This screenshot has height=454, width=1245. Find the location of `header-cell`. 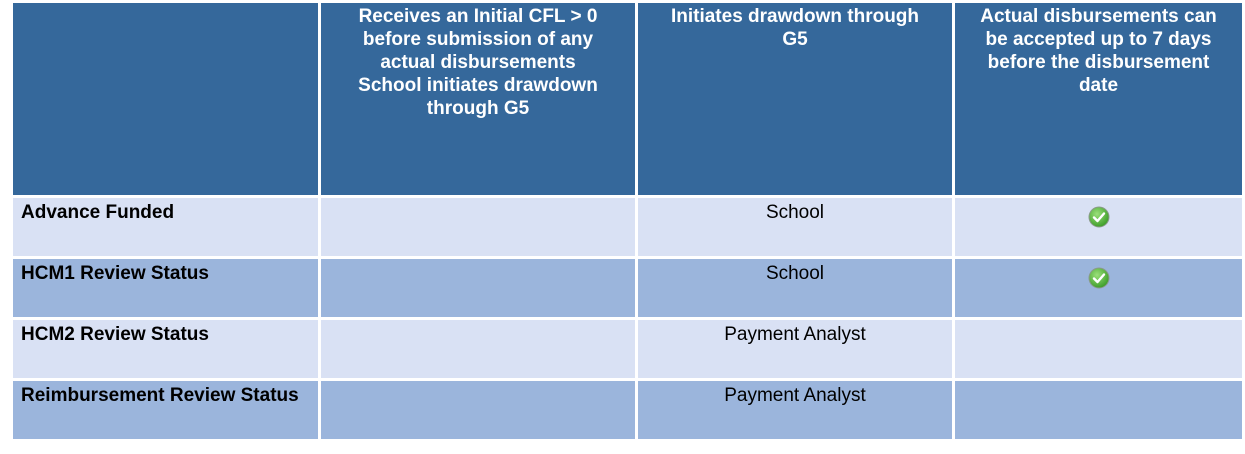

header-cell is located at coordinates (165, 99).